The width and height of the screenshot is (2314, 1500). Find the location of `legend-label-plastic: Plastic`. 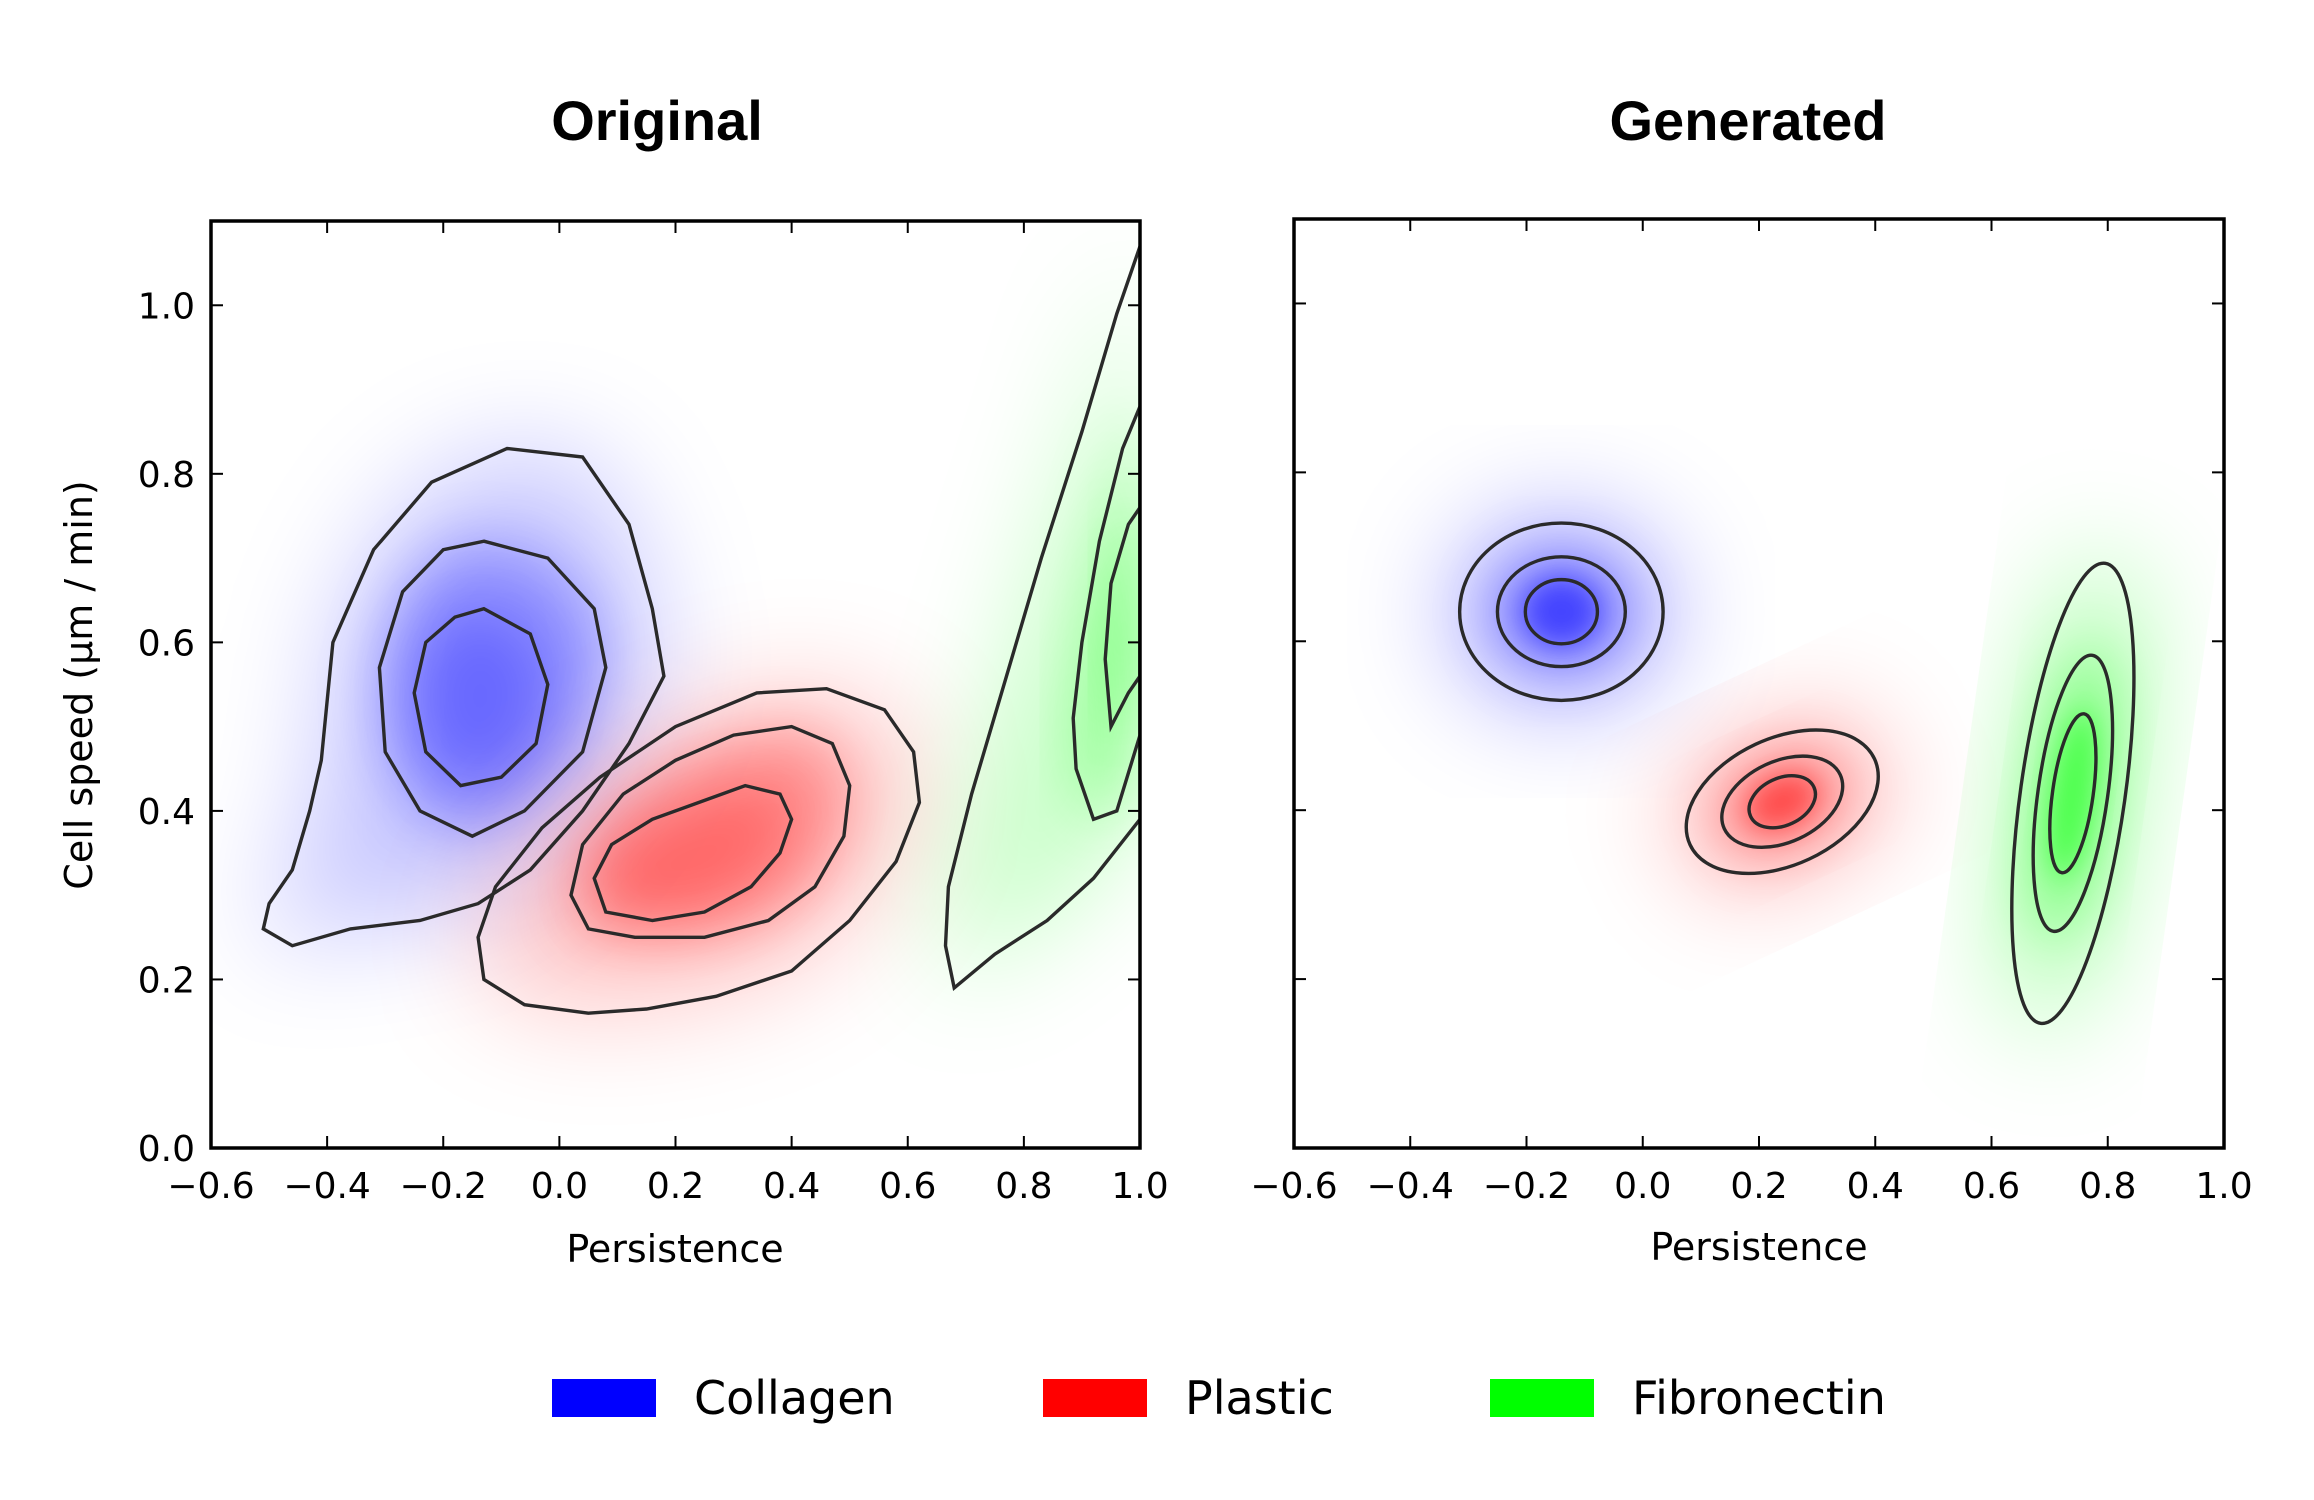

legend-label-plastic: Plastic is located at coordinates (1259, 1398).